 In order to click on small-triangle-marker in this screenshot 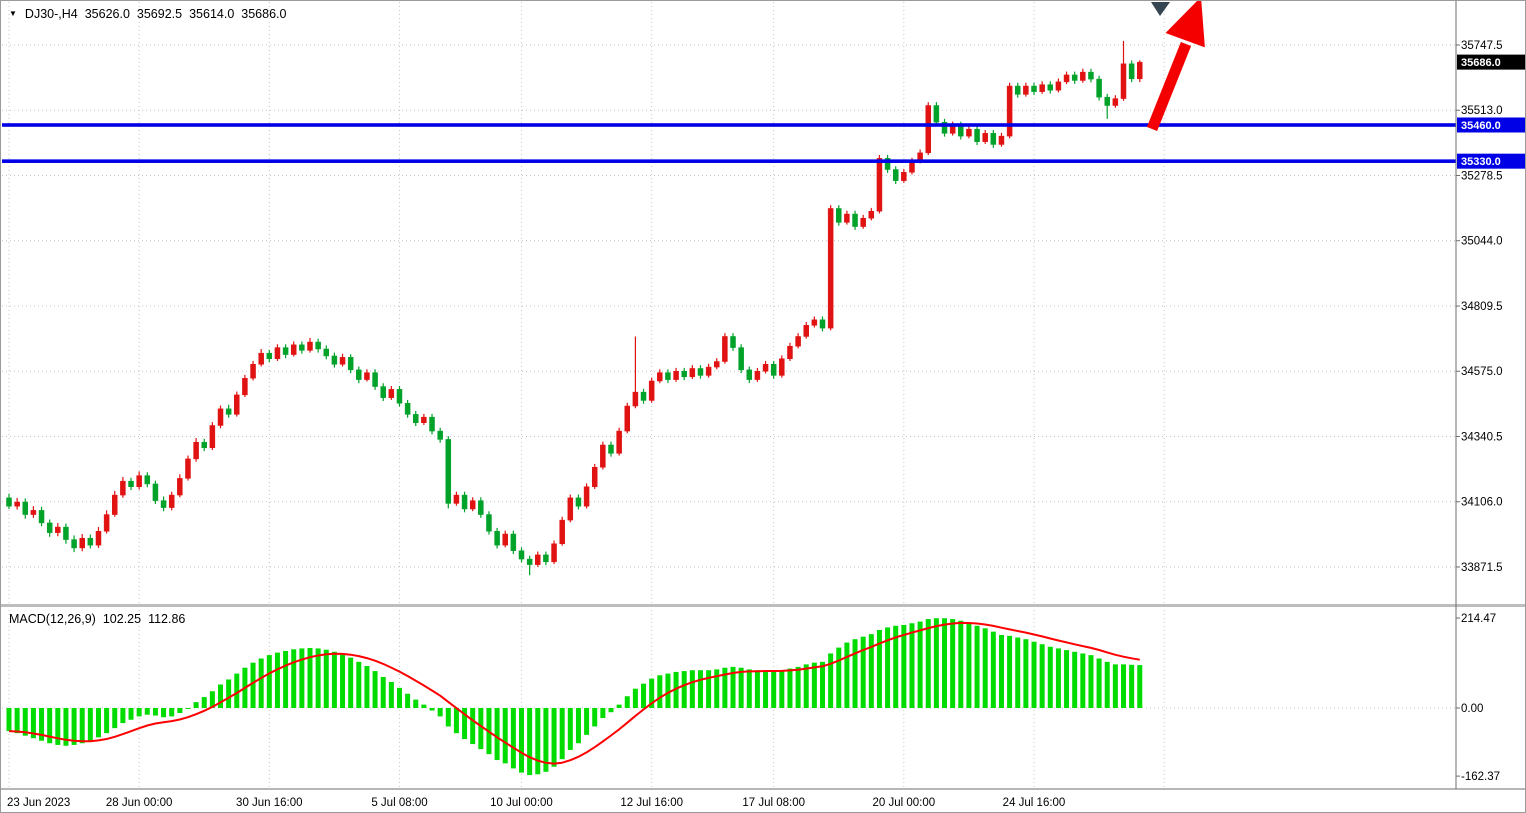, I will do `click(1160, 9)`.